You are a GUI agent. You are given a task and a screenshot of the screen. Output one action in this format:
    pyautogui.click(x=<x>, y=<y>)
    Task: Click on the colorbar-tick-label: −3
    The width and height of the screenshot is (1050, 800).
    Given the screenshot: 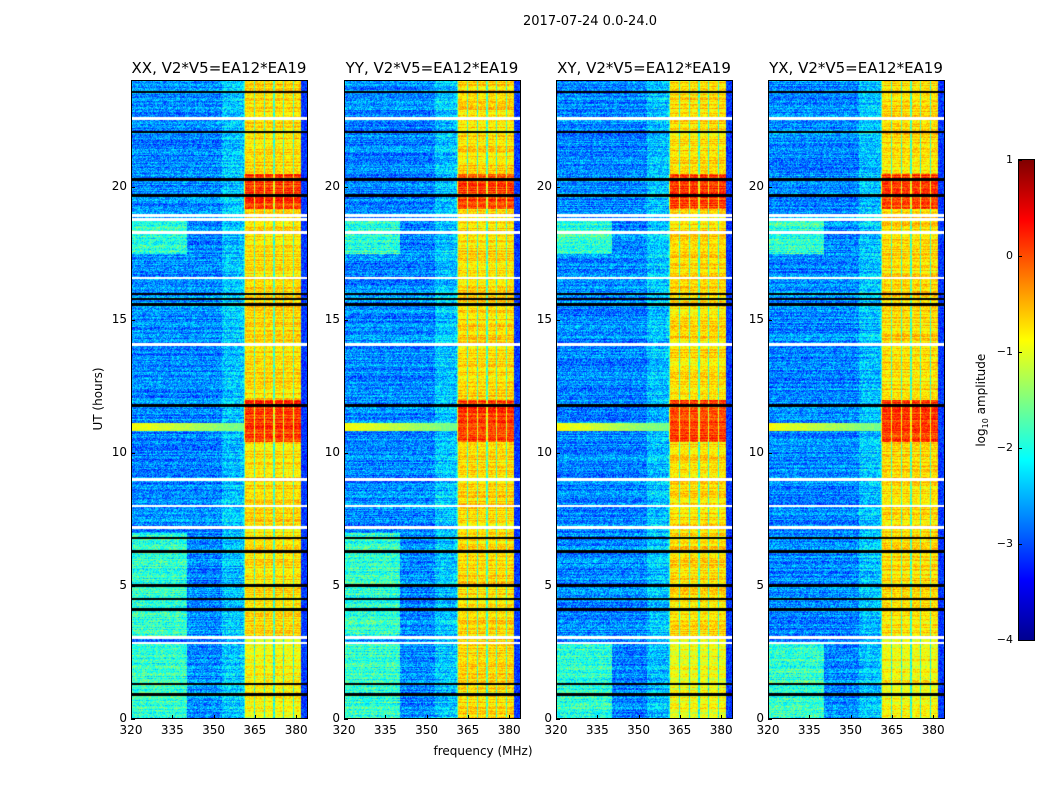 What is the action you would take?
    pyautogui.click(x=1004, y=543)
    